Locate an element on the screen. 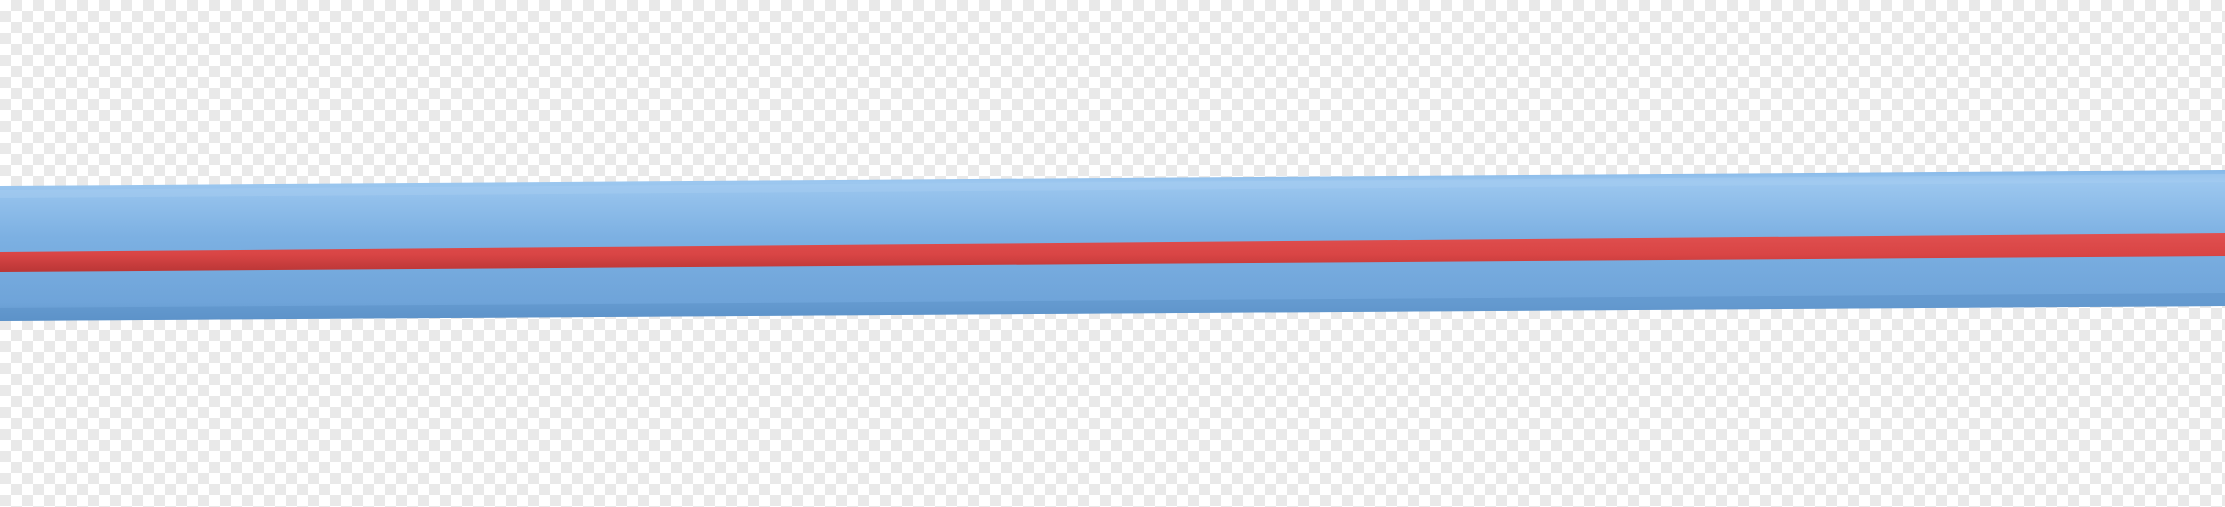 This screenshot has height=507, width=2225. tube-shadow is located at coordinates (1112, 307).